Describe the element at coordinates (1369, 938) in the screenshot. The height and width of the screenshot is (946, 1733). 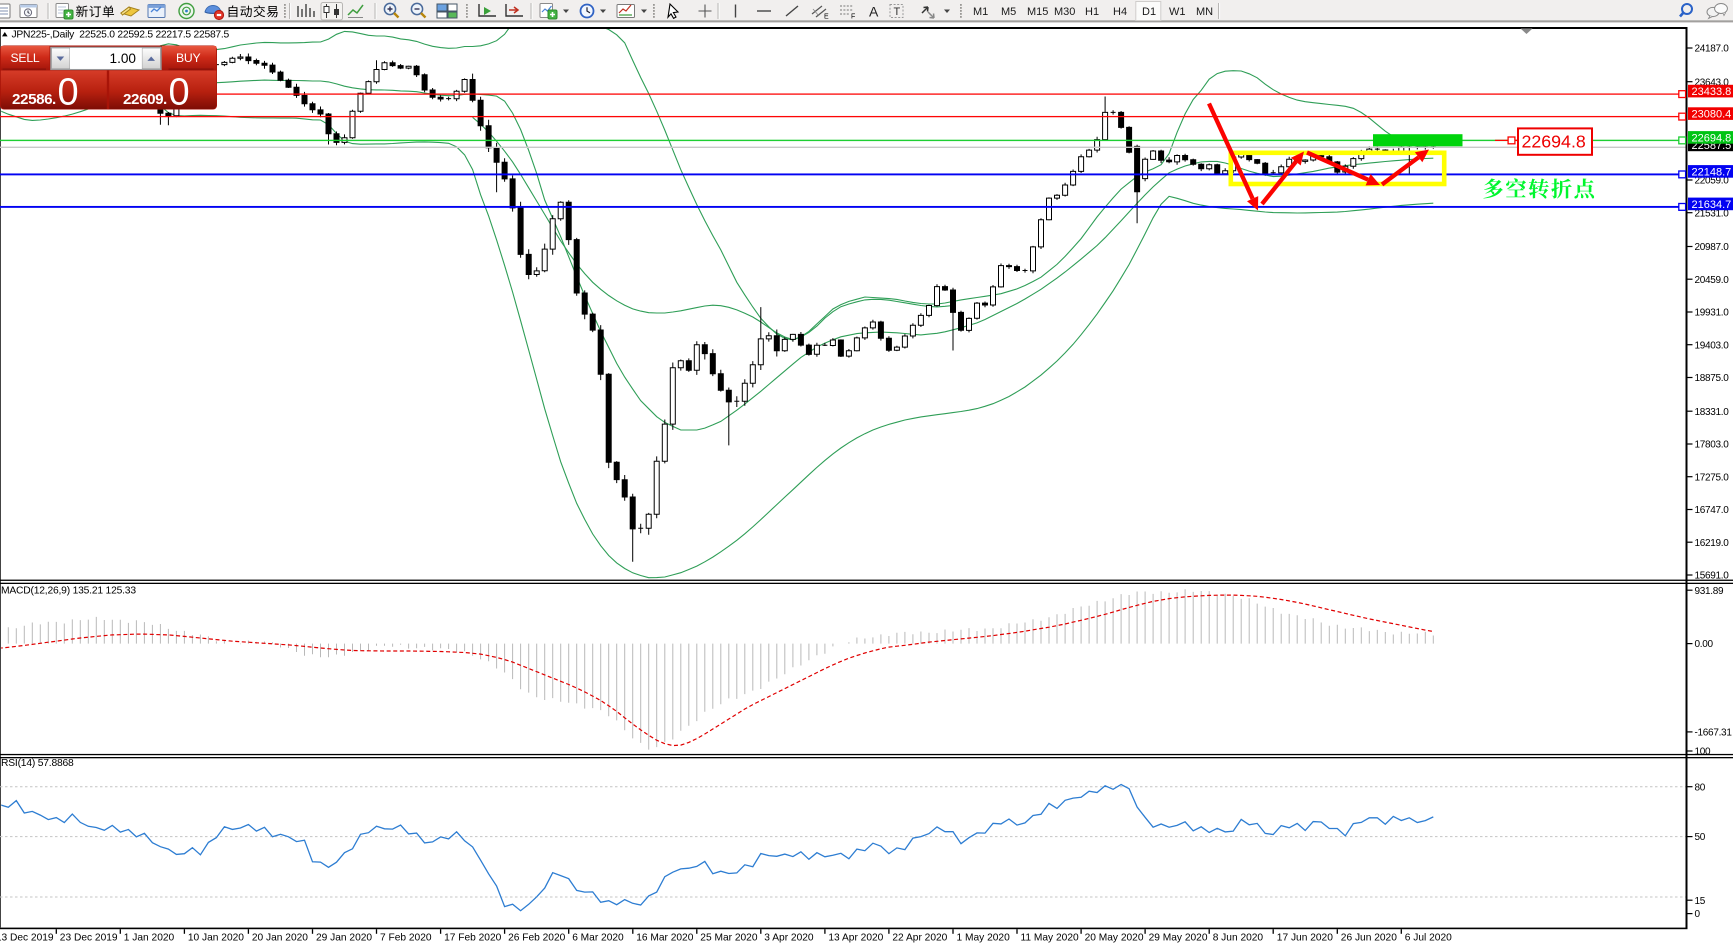
I see `svg-text: 26 Jun 2020` at that location.